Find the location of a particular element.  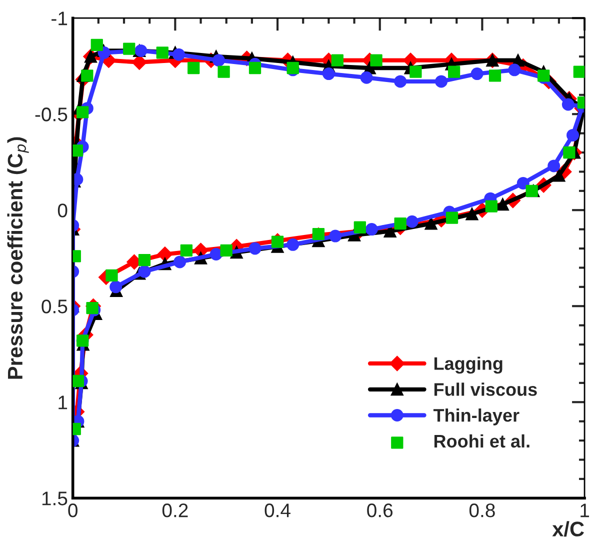

x-tick-label: 0.8 is located at coordinates (482, 511).